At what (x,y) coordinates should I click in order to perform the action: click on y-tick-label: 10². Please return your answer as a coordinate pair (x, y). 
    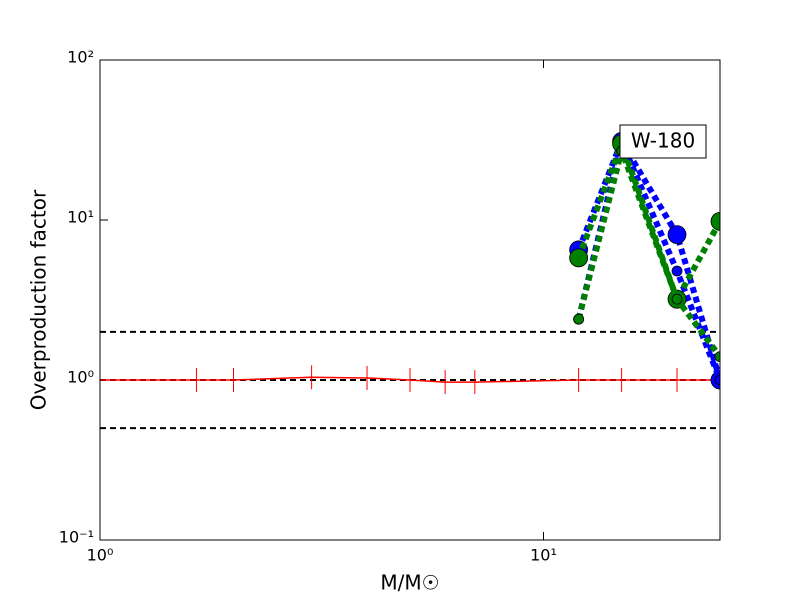
    Looking at the image, I should click on (80, 57).